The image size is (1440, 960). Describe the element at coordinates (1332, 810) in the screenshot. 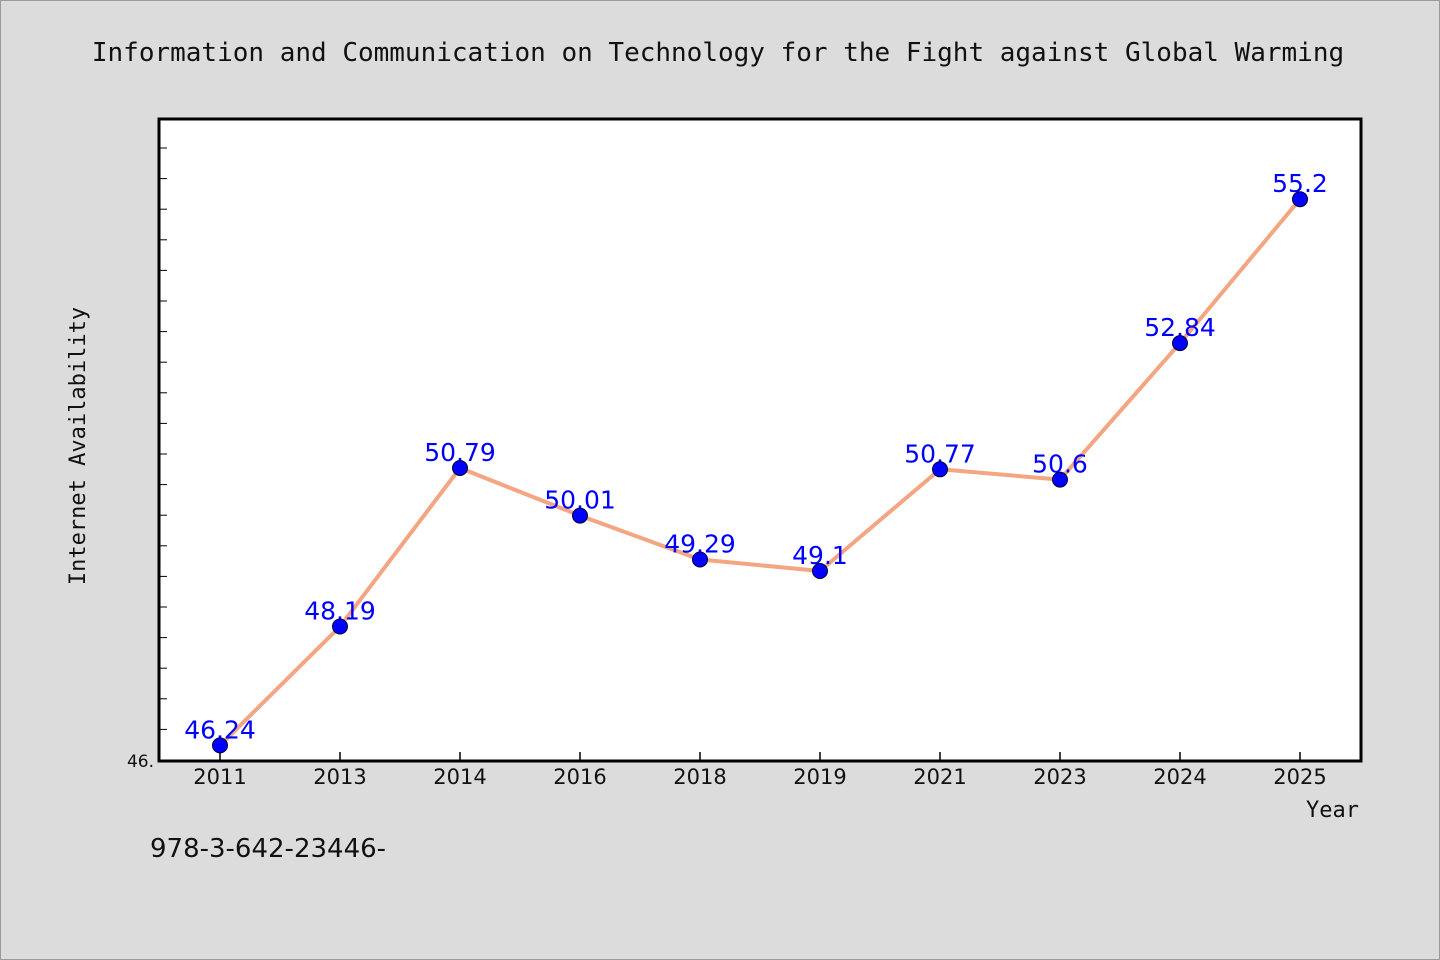

I see `x-axis-label: Year` at that location.